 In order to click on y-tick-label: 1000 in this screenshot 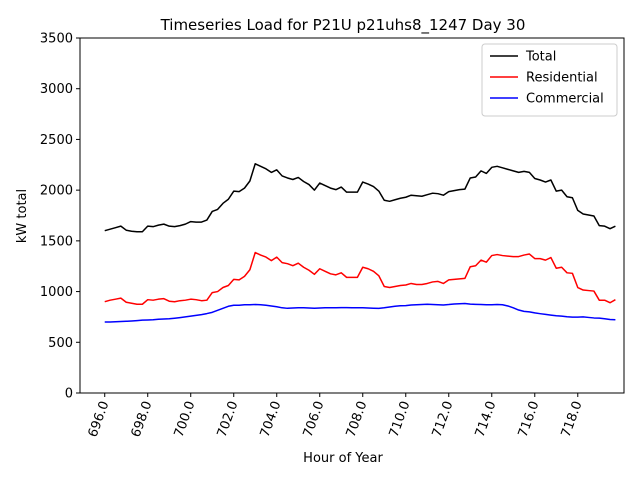, I will do `click(56, 292)`.